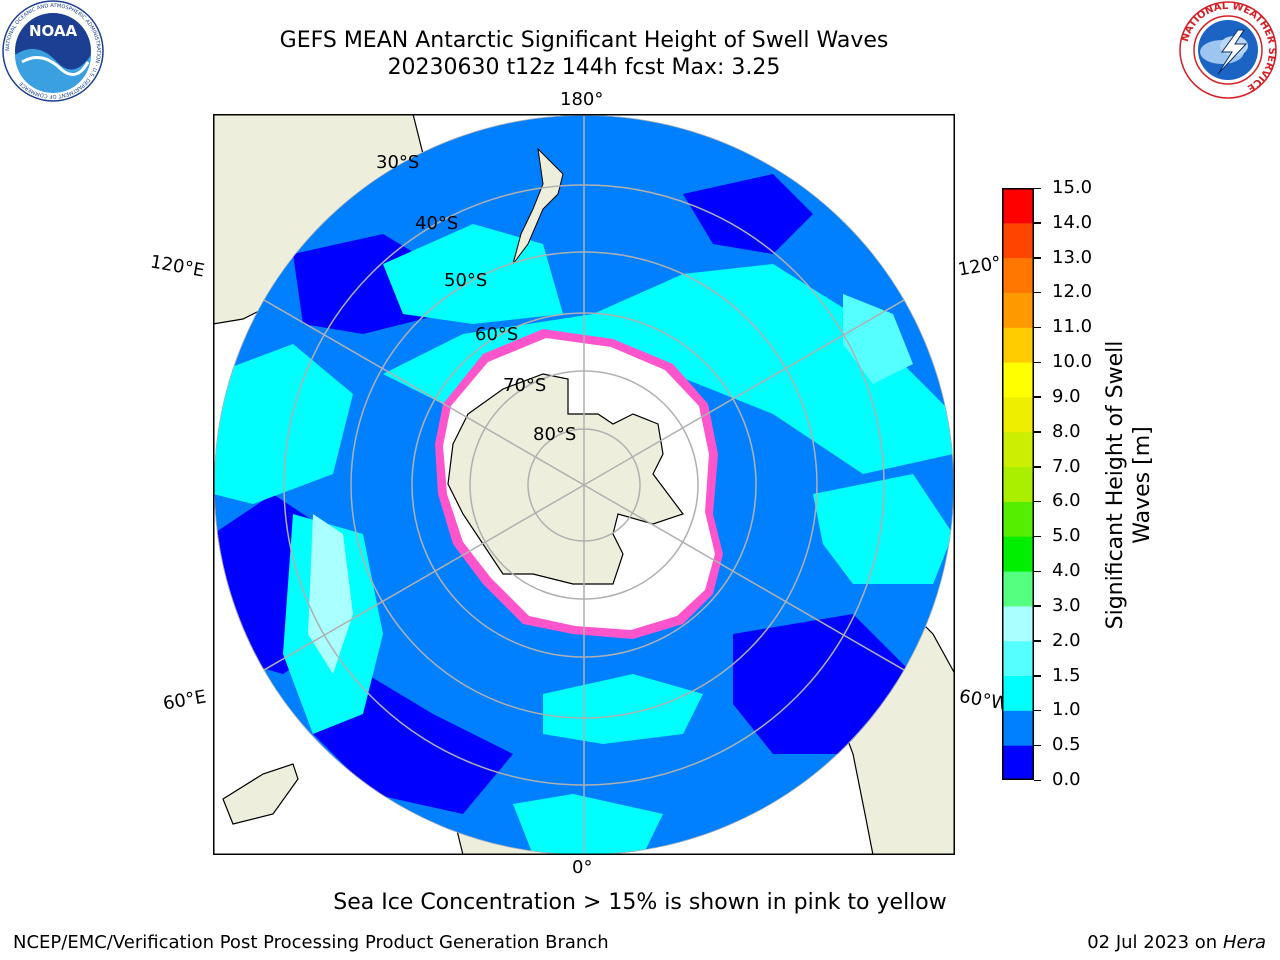 Image resolution: width=1280 pixels, height=960 pixels. What do you see at coordinates (1066, 466) in the screenshot?
I see `colorbar-tick-label: 7.0` at bounding box center [1066, 466].